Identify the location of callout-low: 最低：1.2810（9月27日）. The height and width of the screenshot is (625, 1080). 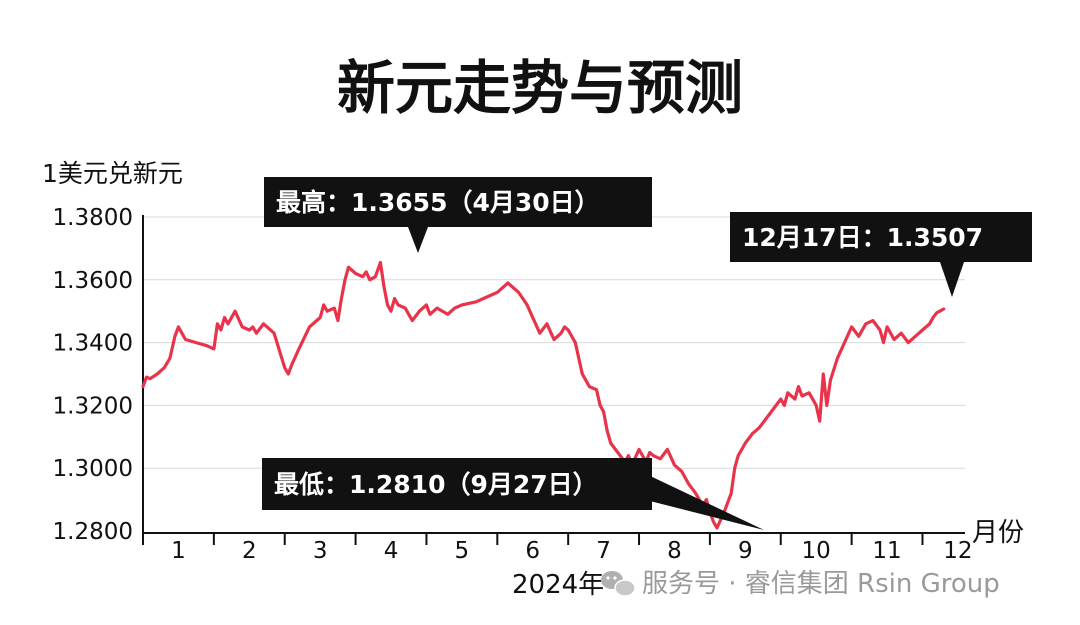
(513, 494).